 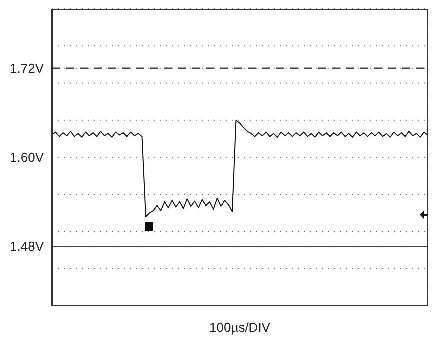 What do you see at coordinates (27, 68) in the screenshot?
I see `y-tick-label: 1.72V` at bounding box center [27, 68].